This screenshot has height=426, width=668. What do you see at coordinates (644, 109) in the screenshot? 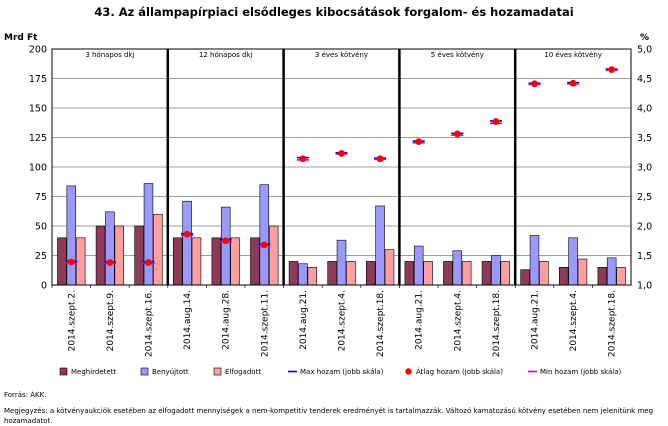
I see `right-tick-label: 4,0` at bounding box center [644, 109].